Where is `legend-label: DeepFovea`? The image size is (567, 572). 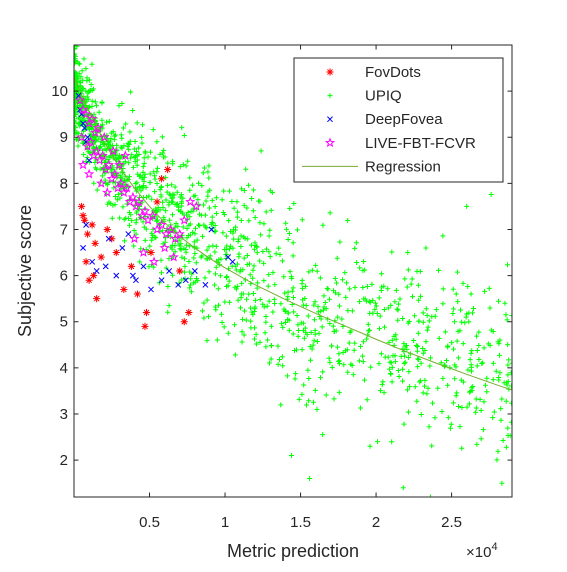
legend-label: DeepFovea is located at coordinates (404, 119).